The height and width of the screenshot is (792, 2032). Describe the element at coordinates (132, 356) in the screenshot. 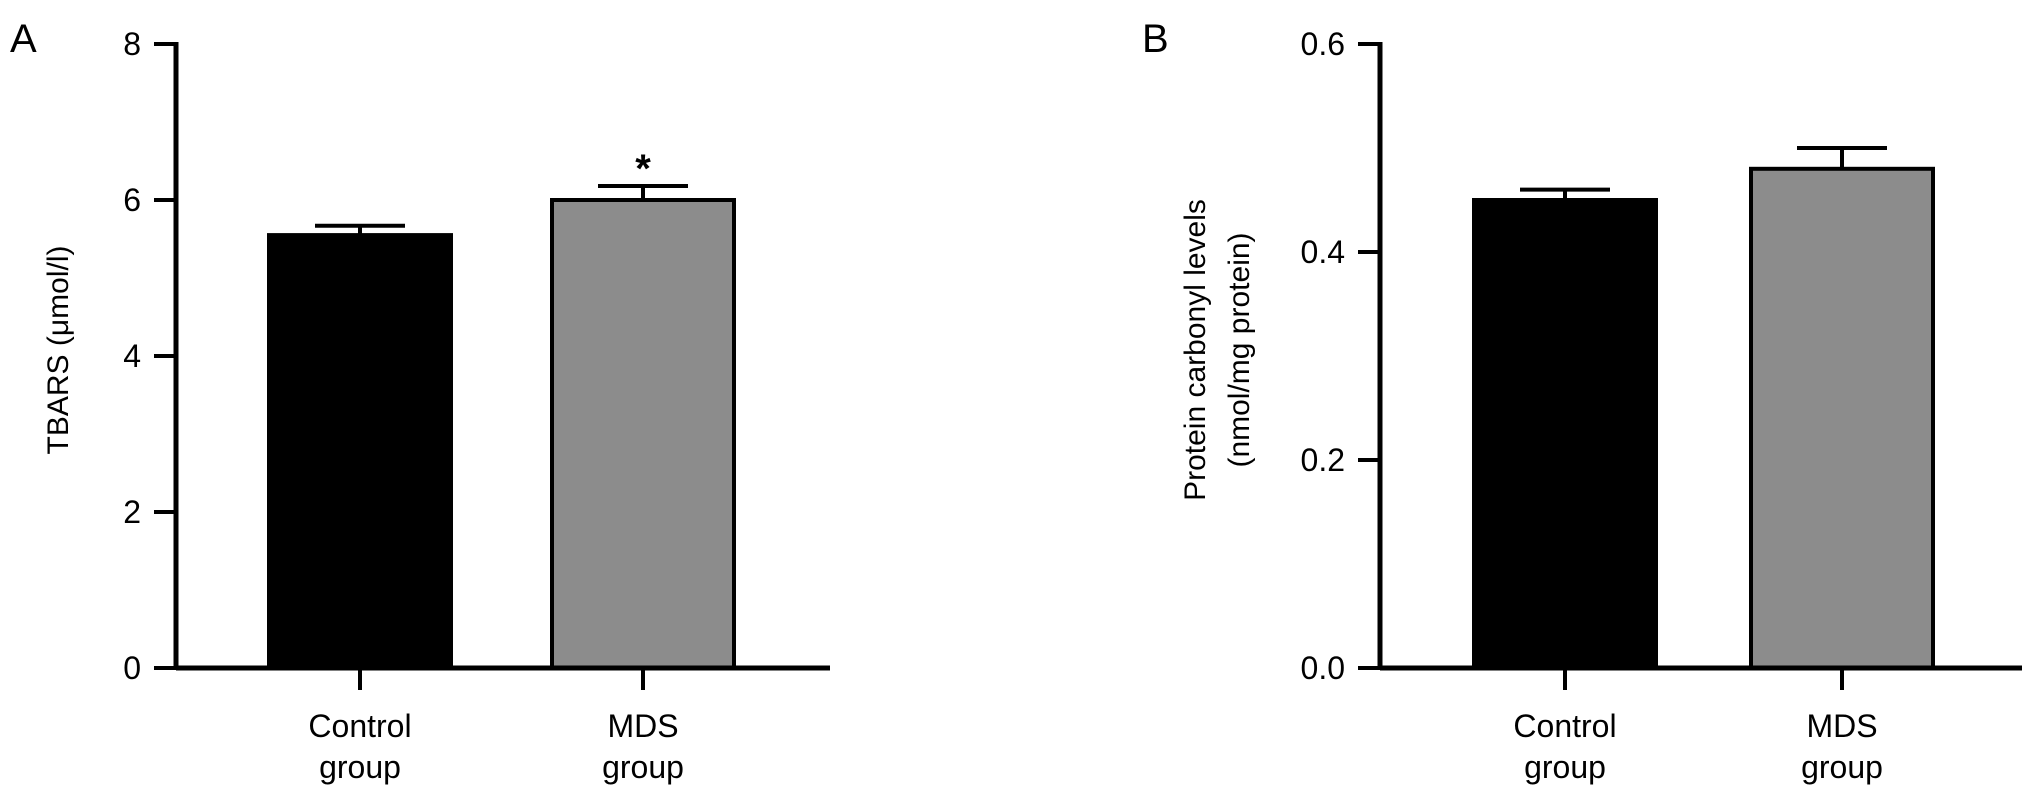

I see `y-tick-label: 4` at that location.